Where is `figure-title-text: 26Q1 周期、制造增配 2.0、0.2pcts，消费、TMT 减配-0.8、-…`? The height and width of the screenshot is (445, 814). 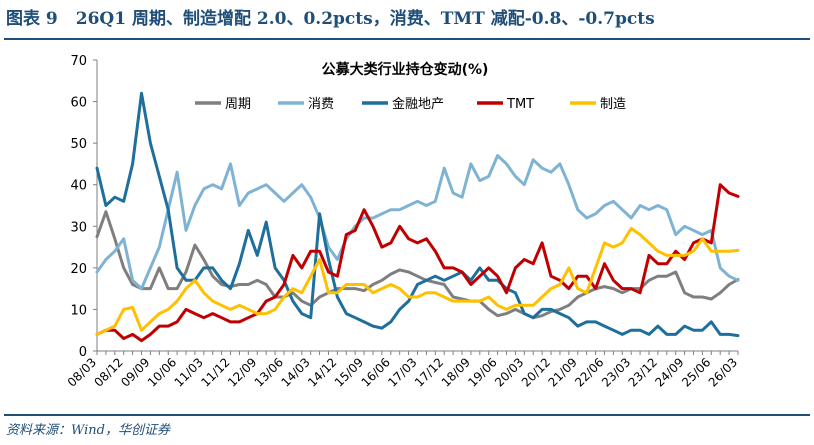 figure-title-text: 26Q1 周期、制造增配 2.0、0.2pcts，消费、TMT 减配-0.8、-… is located at coordinates (365, 19).